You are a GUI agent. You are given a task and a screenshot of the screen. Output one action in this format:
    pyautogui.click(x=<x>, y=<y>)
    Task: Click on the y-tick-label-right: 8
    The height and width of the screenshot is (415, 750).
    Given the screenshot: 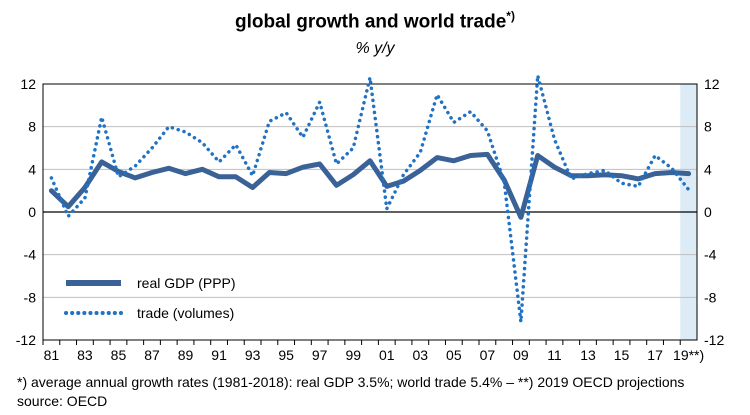 What is the action you would take?
    pyautogui.click(x=708, y=127)
    